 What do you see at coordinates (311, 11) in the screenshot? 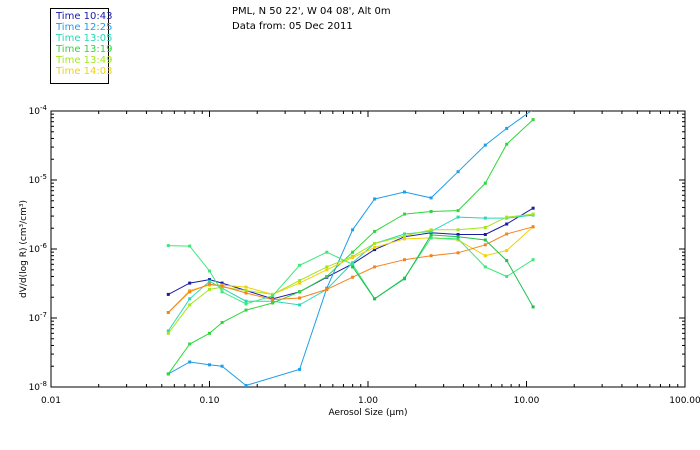
I see `chart-title: PML, N 50 22', W 04 08', Alt 0m` at bounding box center [311, 11].